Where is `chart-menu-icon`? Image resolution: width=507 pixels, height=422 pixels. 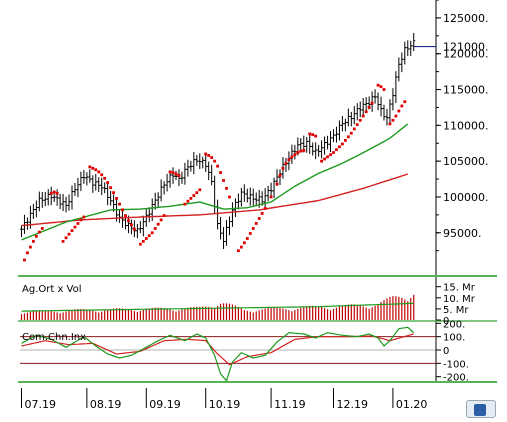 chart-menu-icon is located at coordinates (480, 410).